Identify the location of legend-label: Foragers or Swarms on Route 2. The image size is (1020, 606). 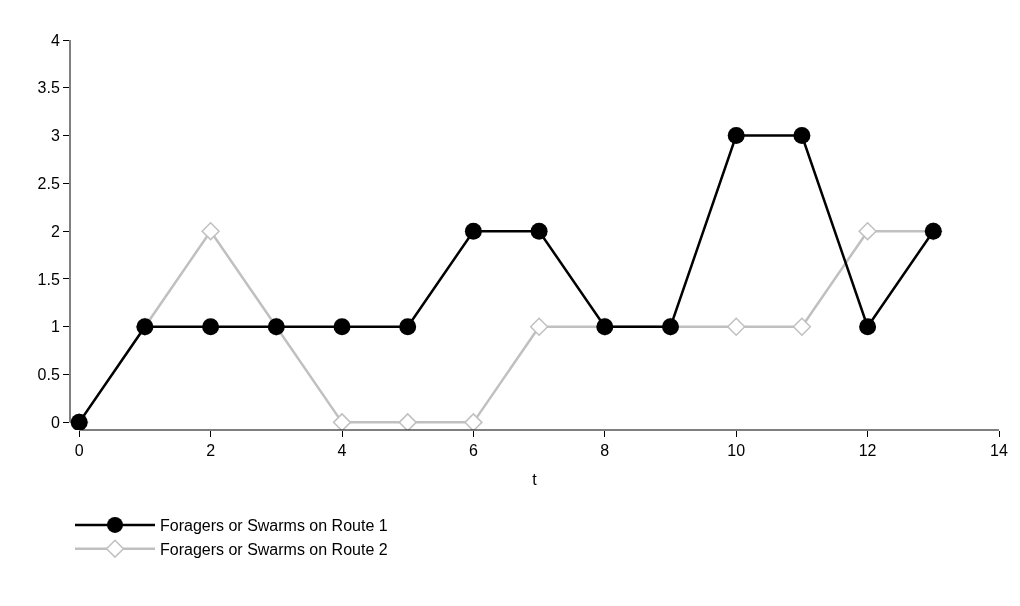
(274, 549).